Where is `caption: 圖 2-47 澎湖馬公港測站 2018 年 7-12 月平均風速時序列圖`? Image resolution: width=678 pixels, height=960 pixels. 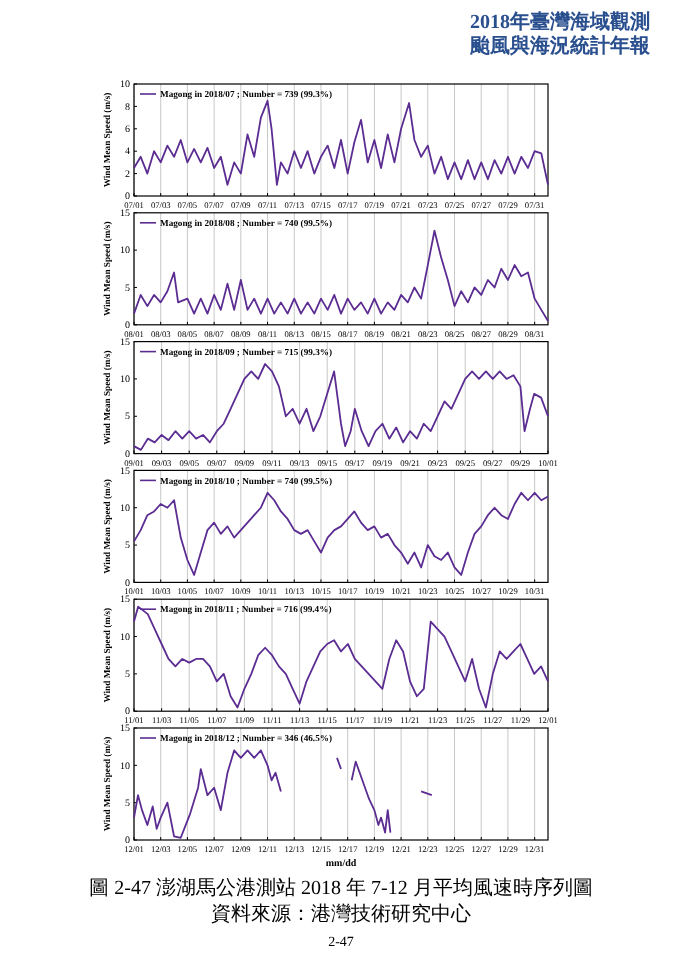
caption: 圖 2-47 澎湖馬公港測站 2018 年 7-12 月平均風速時序列圖 is located at coordinates (341, 888).